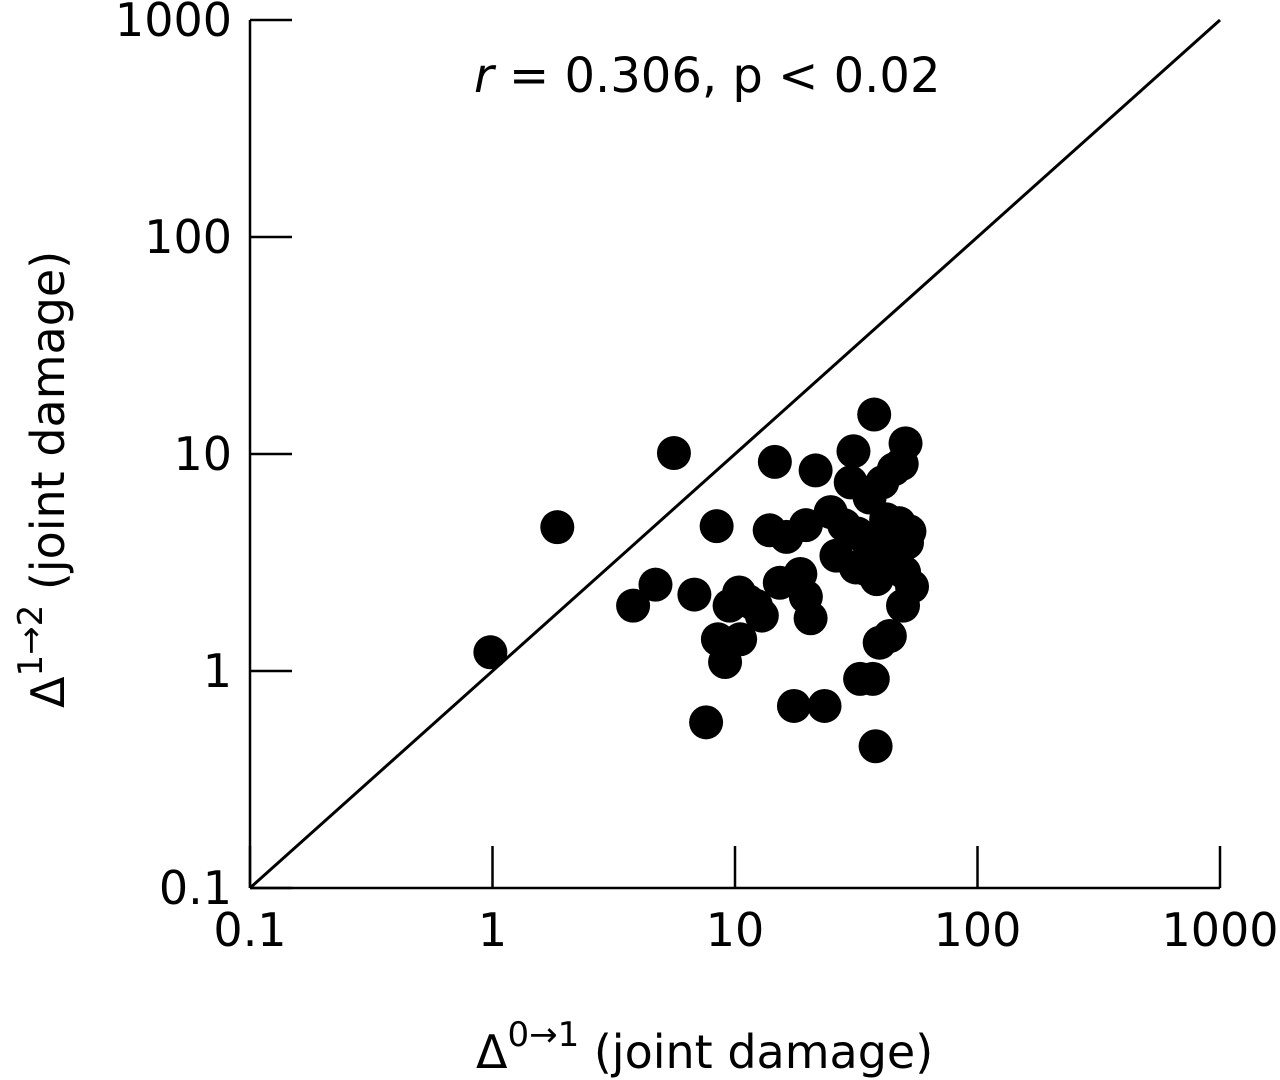 The image size is (1280, 1080). I want to click on y-ticks: 0.1 1 10 100 1000, so click(203, 457).